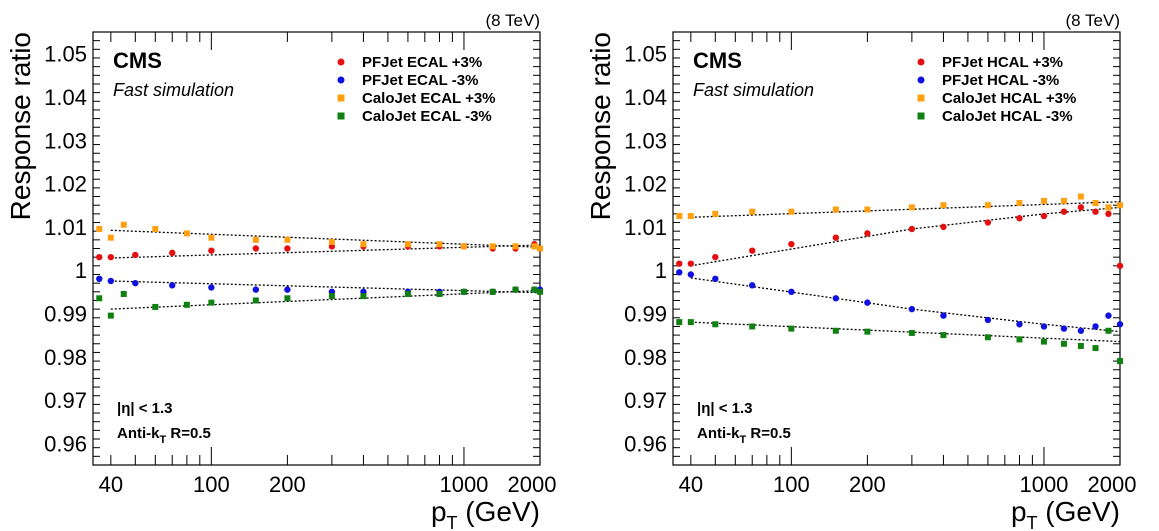  What do you see at coordinates (485, 513) in the screenshot?
I see `x-axis-title: pT (GeV)` at bounding box center [485, 513].